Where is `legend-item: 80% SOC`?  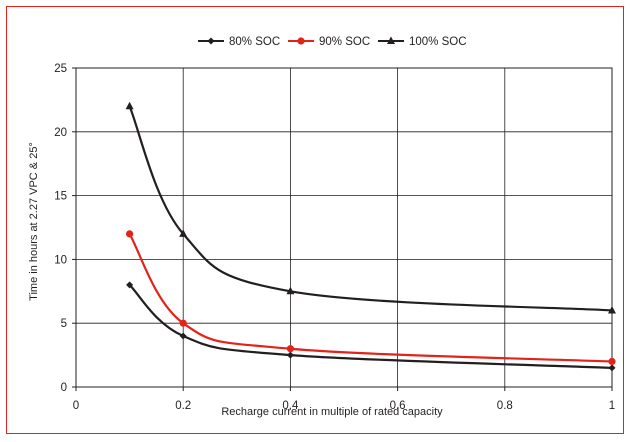 legend-item: 80% SOC is located at coordinates (239, 42).